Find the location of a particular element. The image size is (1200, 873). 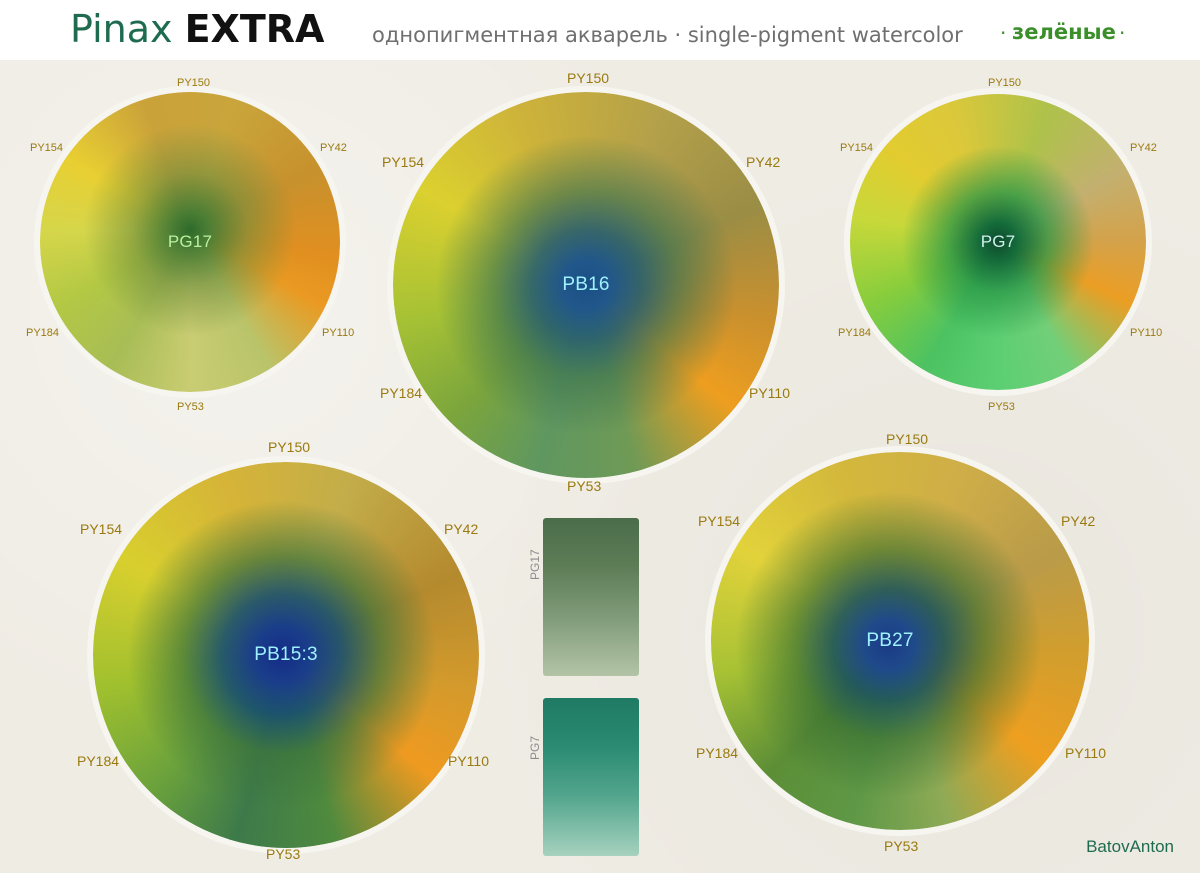

wheel3-label-bottom: PY53 is located at coordinates (1001, 407).